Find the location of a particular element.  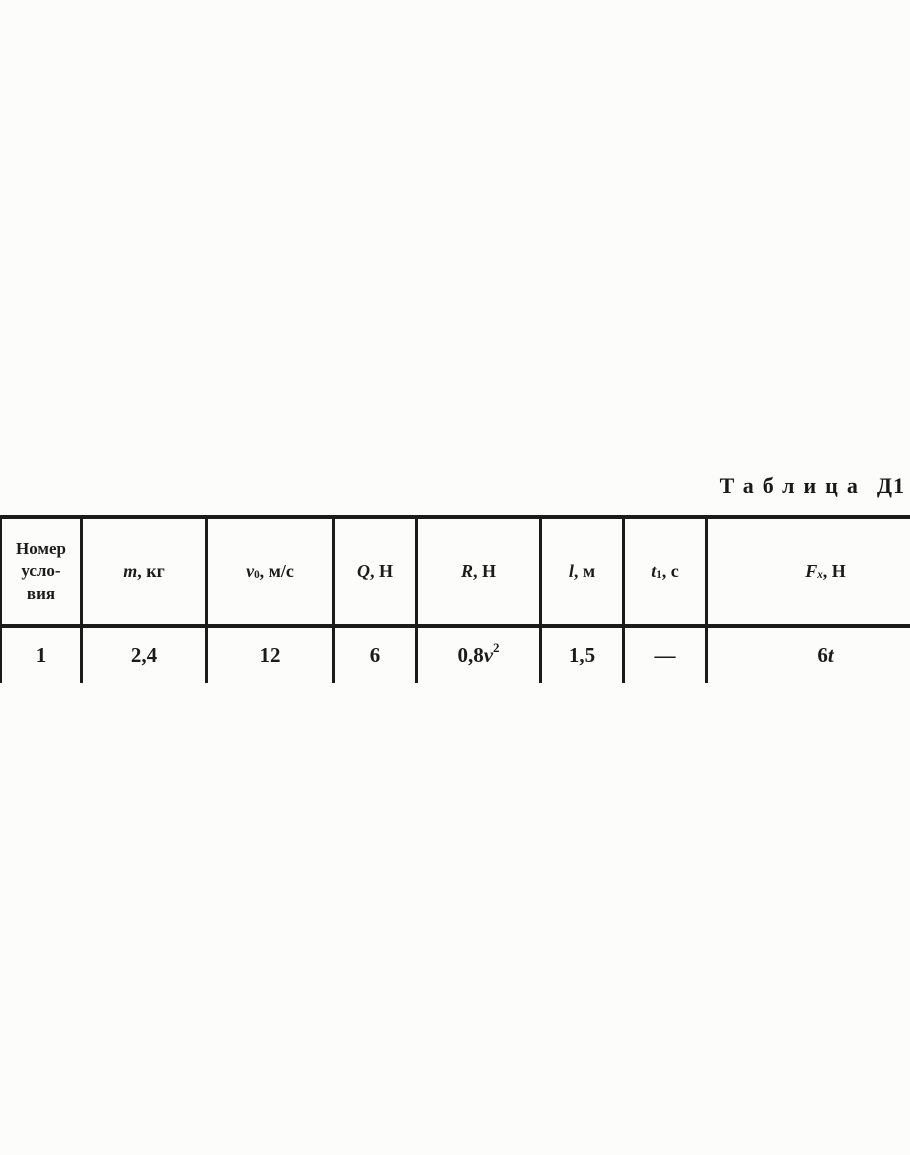

cell-initial-velocity: 12 is located at coordinates (268, 655).